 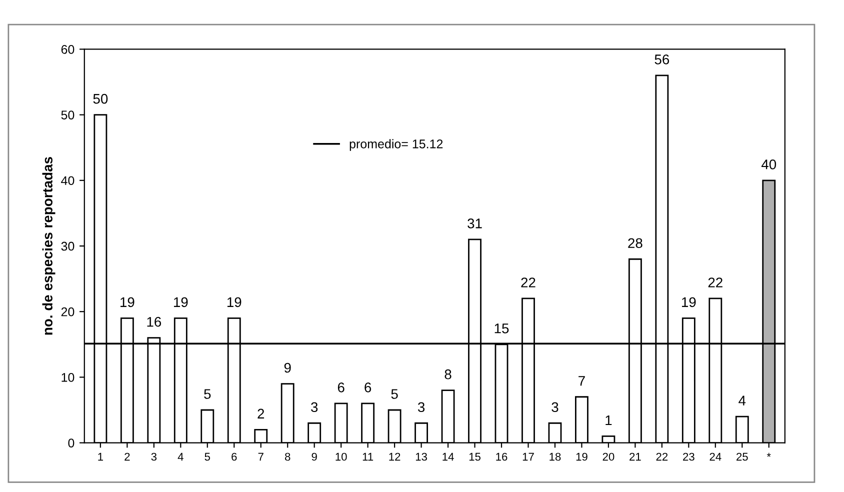 What do you see at coordinates (501, 329) in the screenshot?
I see `data-label: 15` at bounding box center [501, 329].